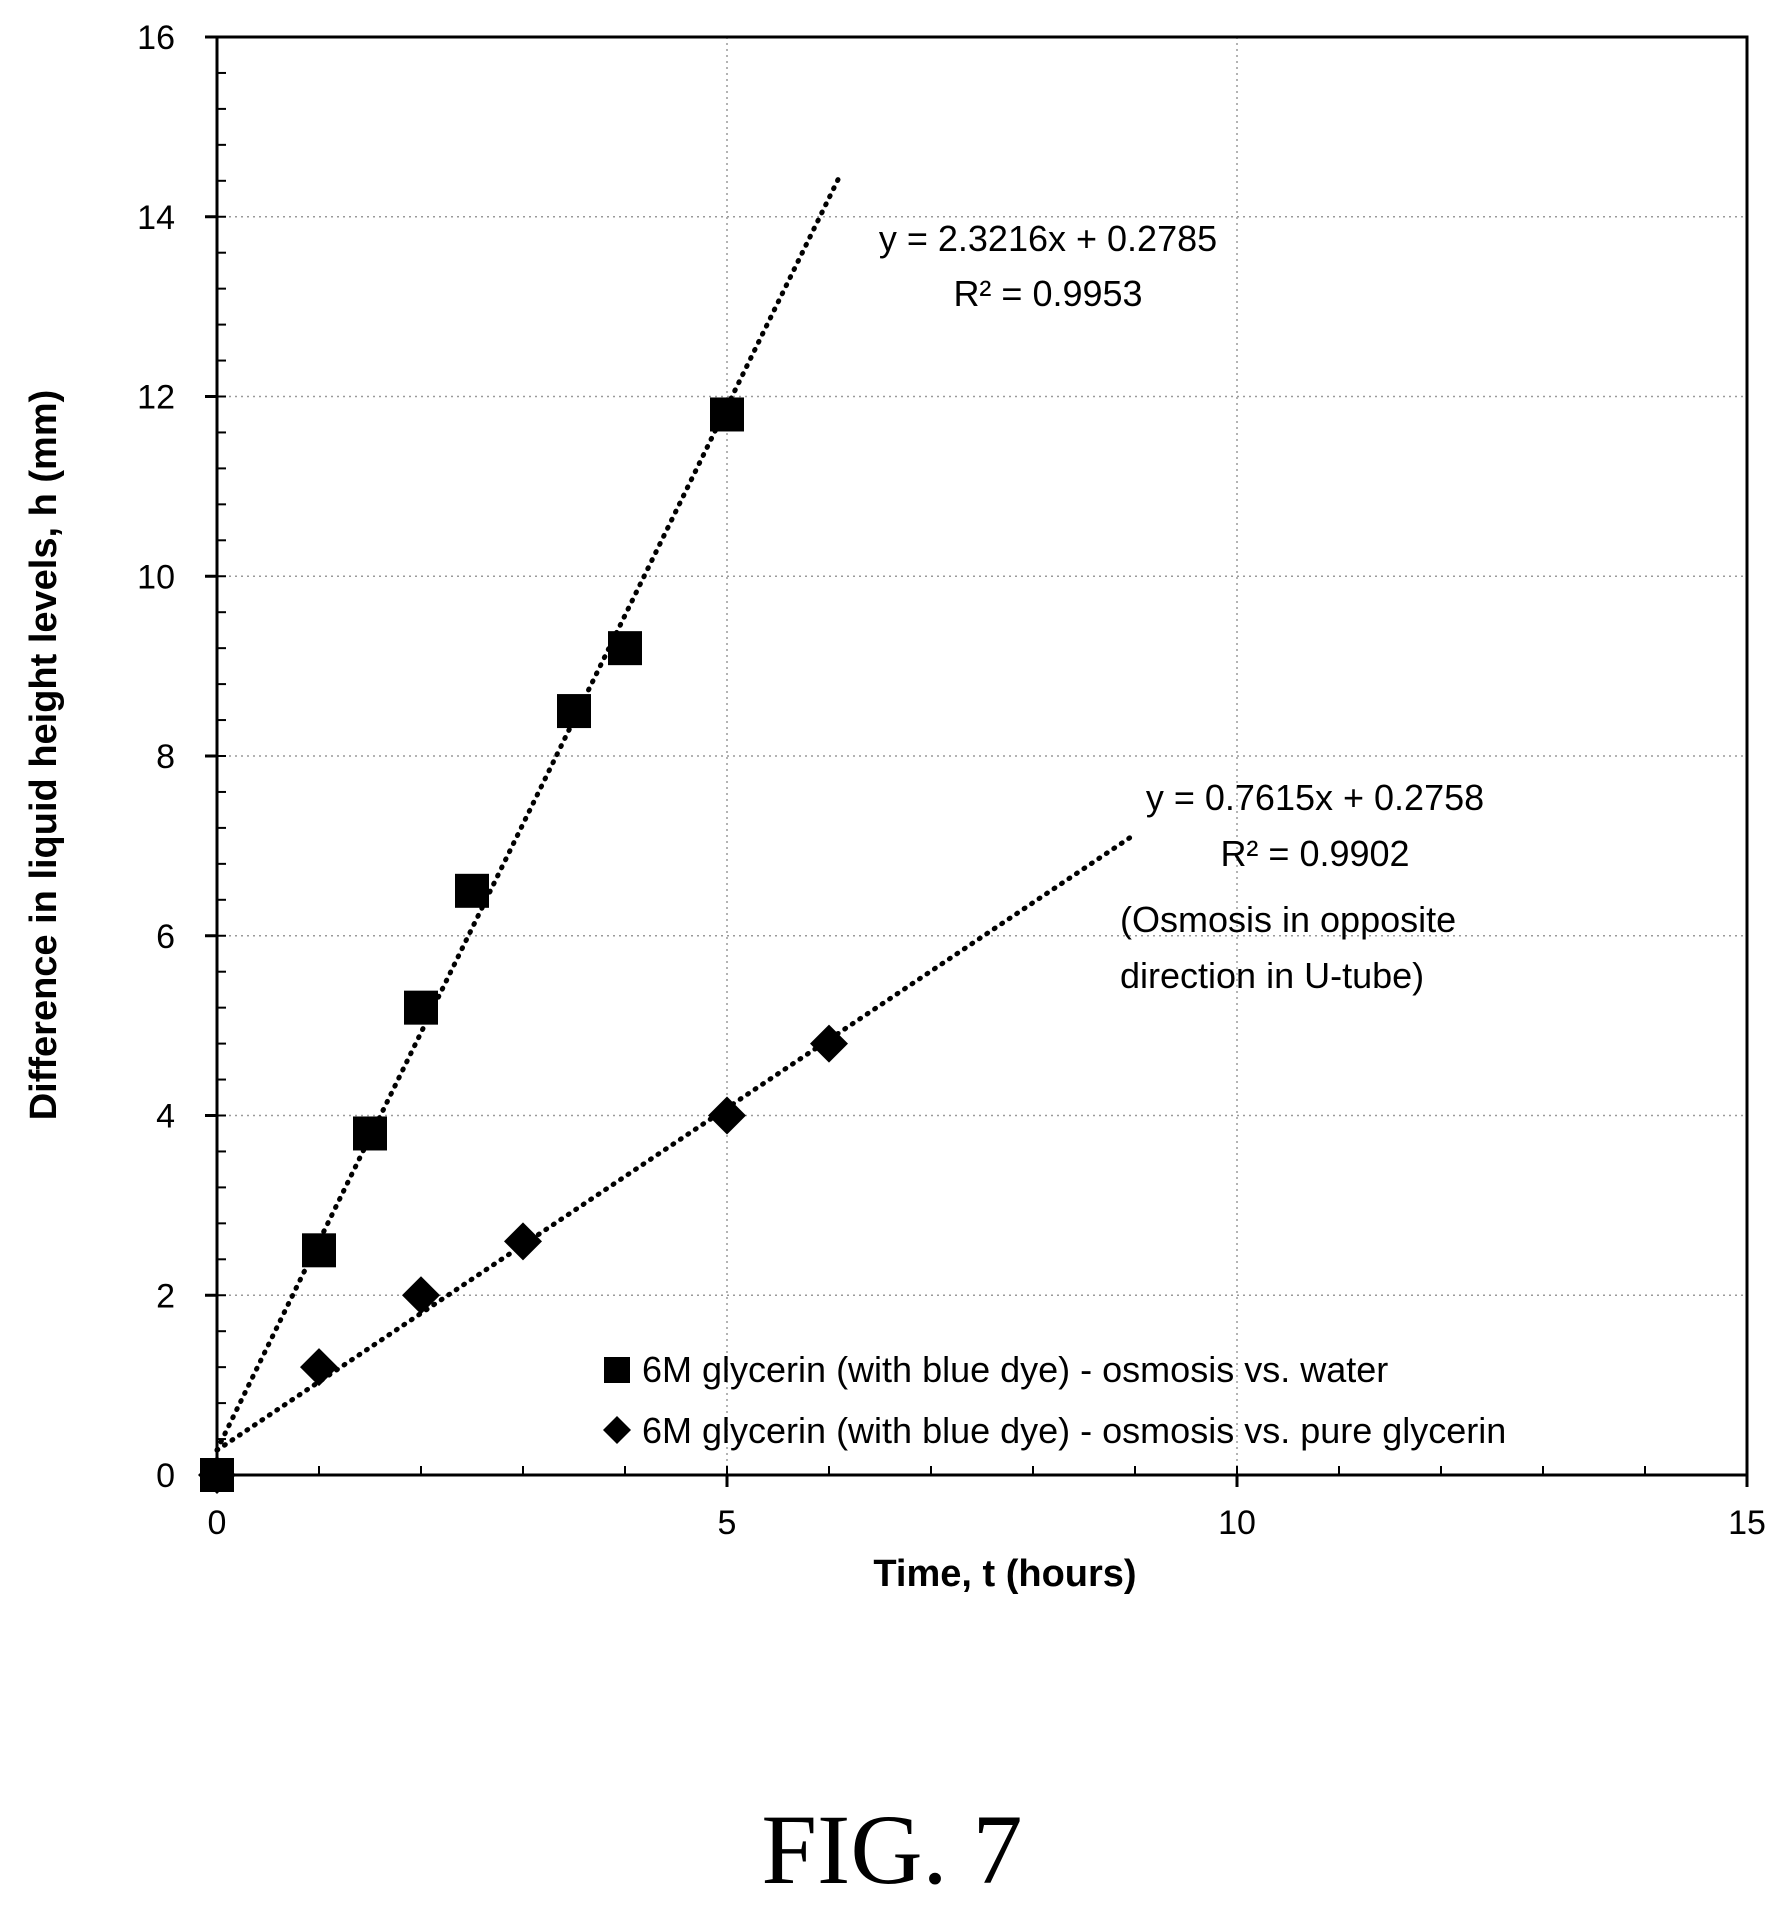 This screenshot has width=1784, height=1928. I want to click on x-tick-label: 10, so click(1237, 1523).